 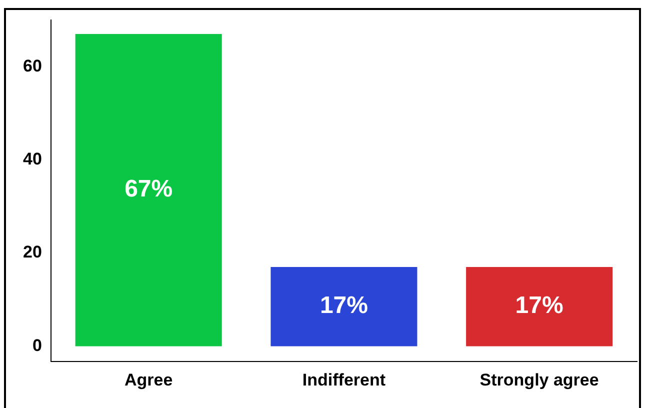 What do you see at coordinates (539, 380) in the screenshot?
I see `x-tick-label: Strongly agree` at bounding box center [539, 380].